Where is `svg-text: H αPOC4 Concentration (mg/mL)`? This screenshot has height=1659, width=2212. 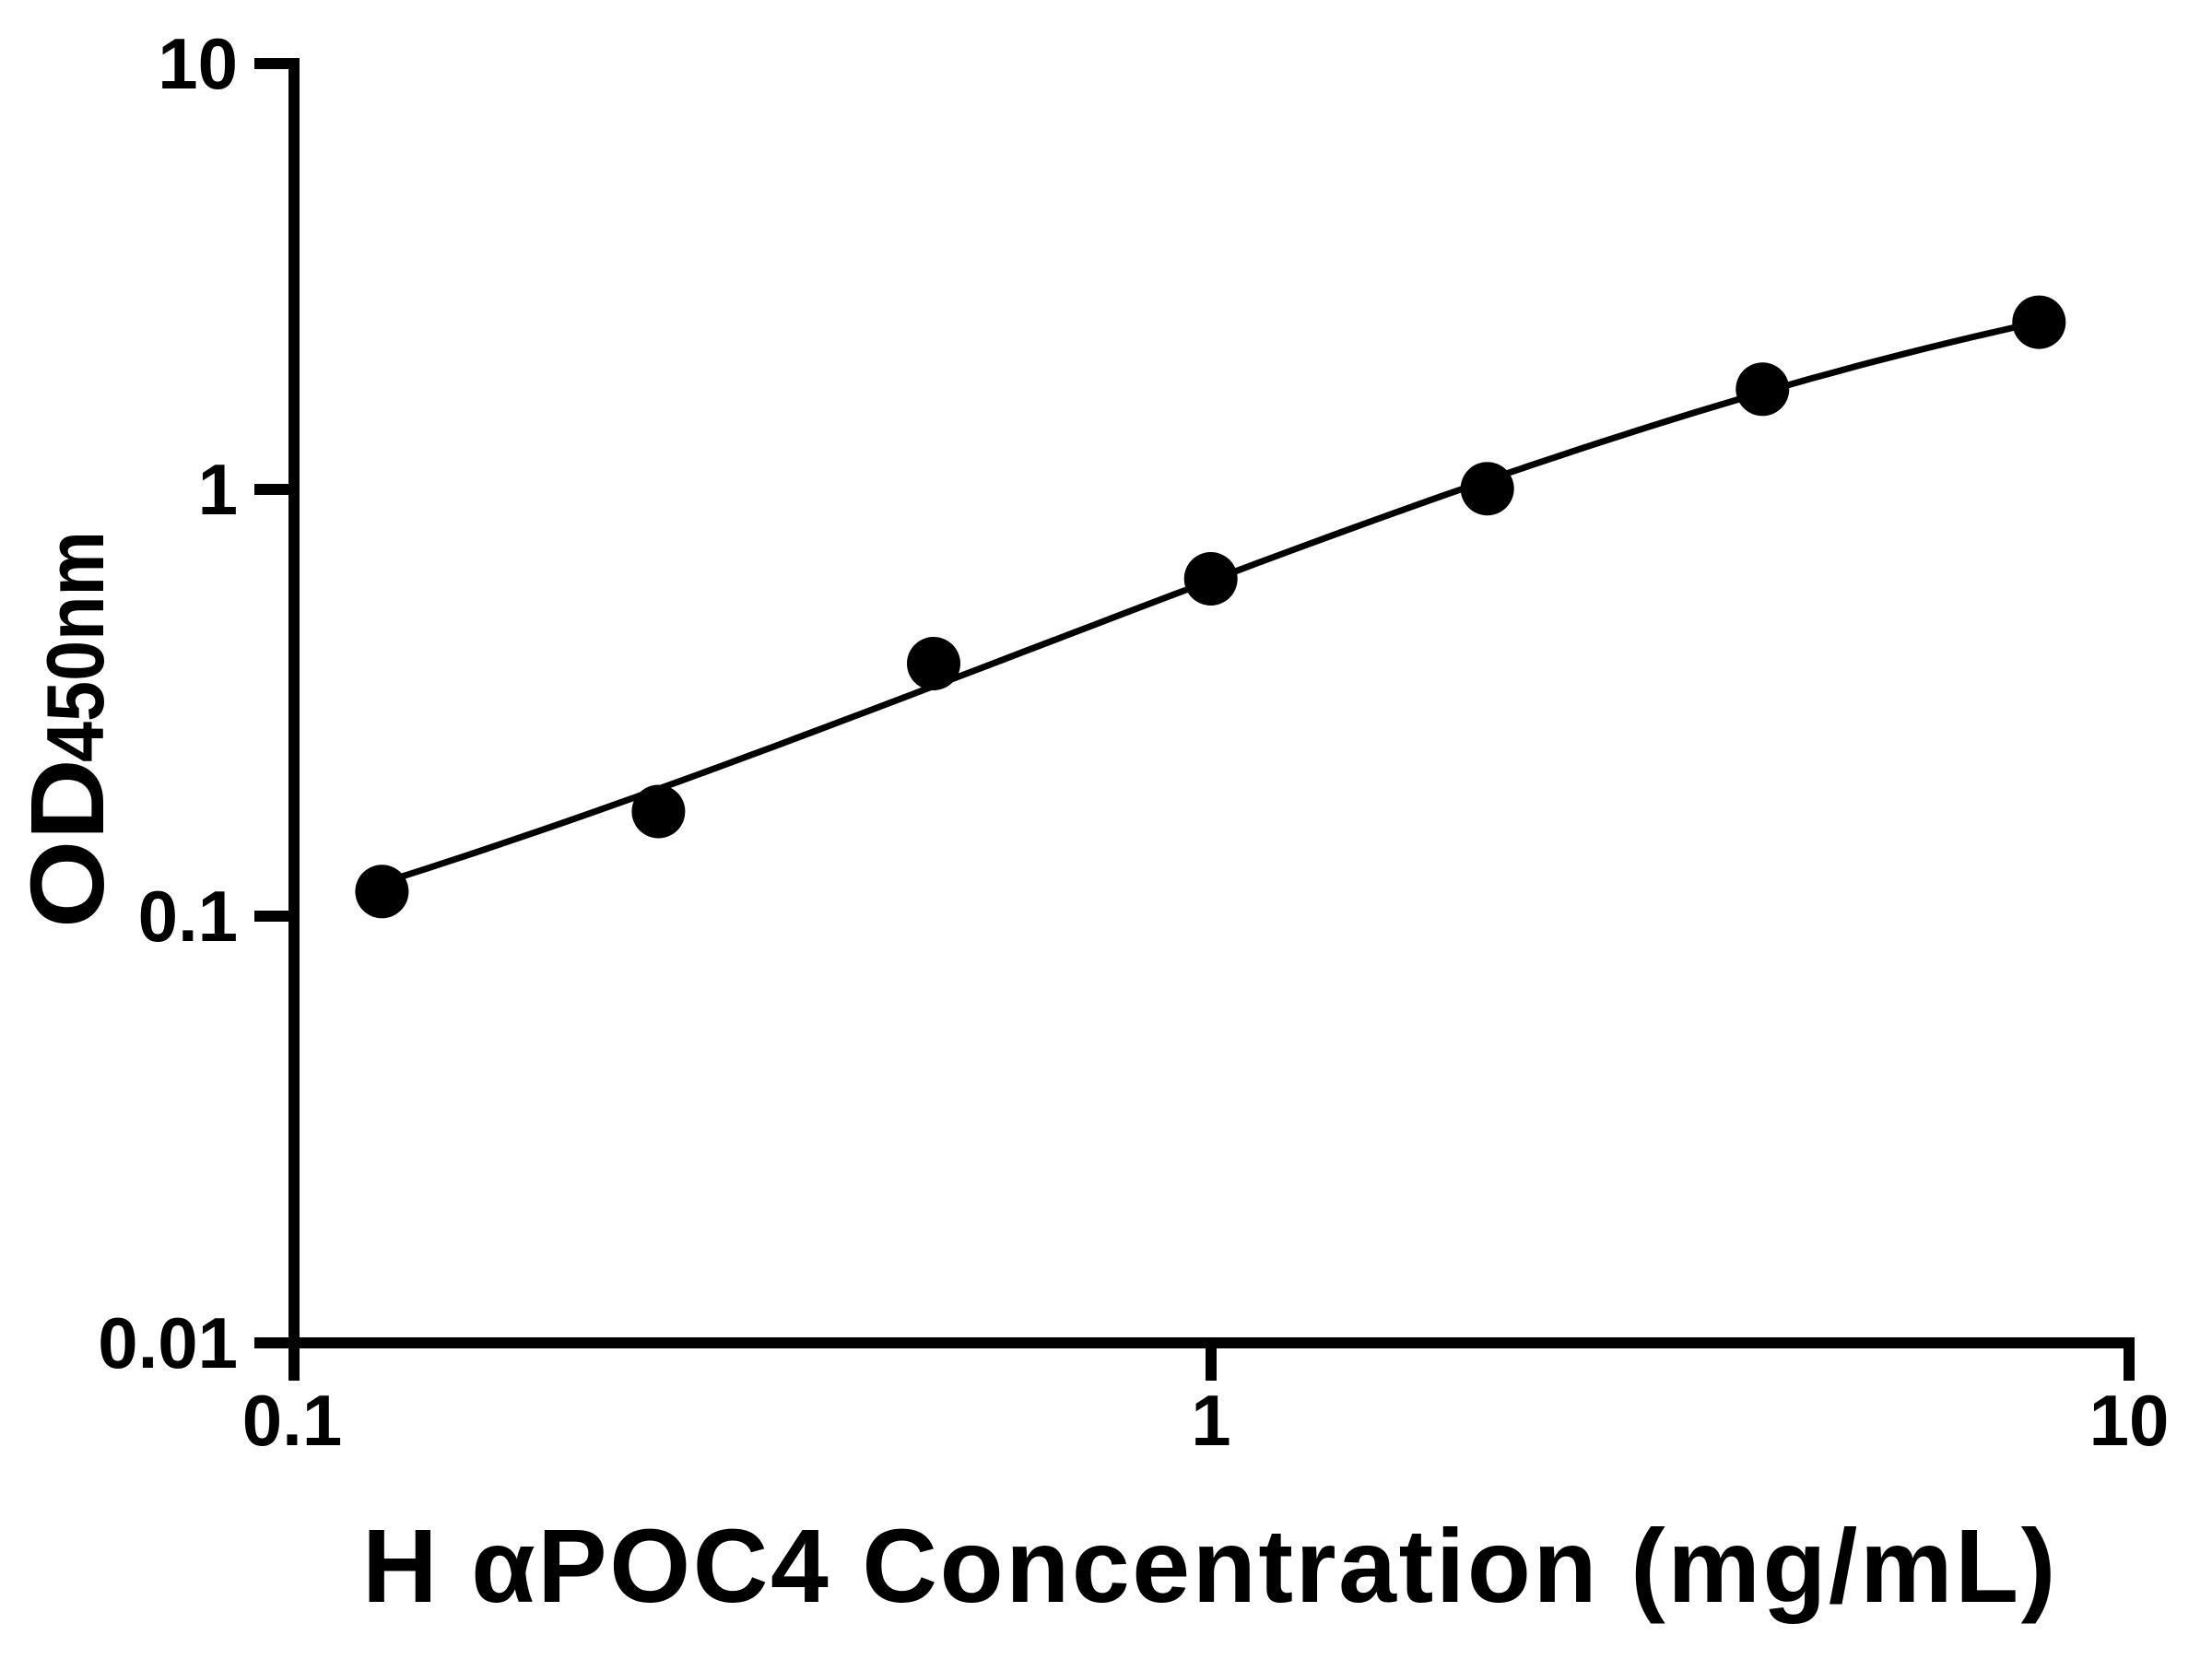 svg-text: H αPOC4 Concentration (mg/mL) is located at coordinates (1210, 1566).